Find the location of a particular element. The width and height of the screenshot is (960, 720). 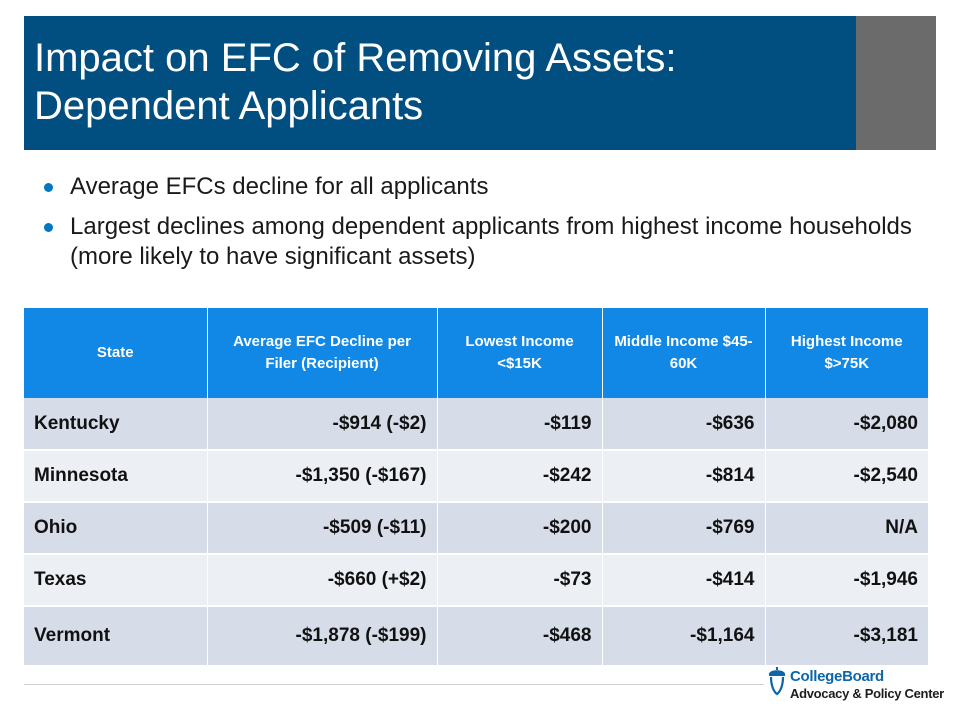

column-header-state: State is located at coordinates (116, 353).